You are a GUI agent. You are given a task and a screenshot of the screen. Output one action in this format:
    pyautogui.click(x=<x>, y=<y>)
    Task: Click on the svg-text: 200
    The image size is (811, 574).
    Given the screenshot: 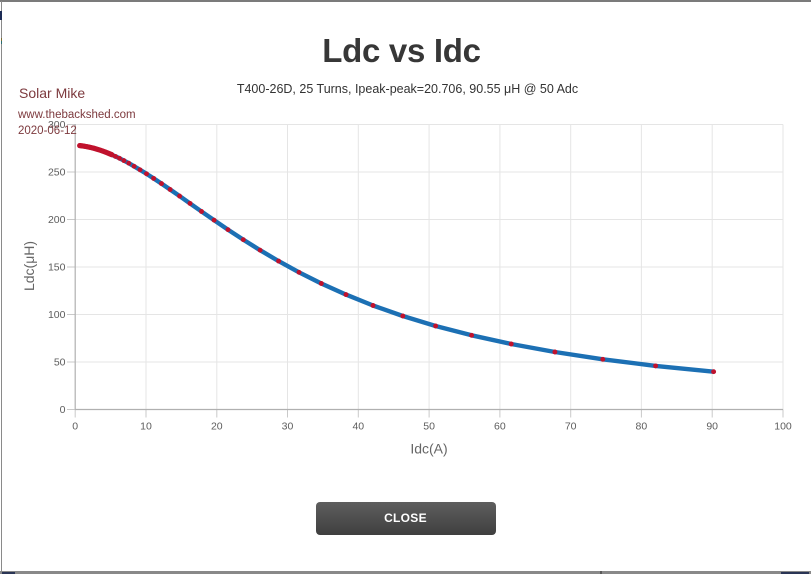 What is the action you would take?
    pyautogui.click(x=57, y=220)
    